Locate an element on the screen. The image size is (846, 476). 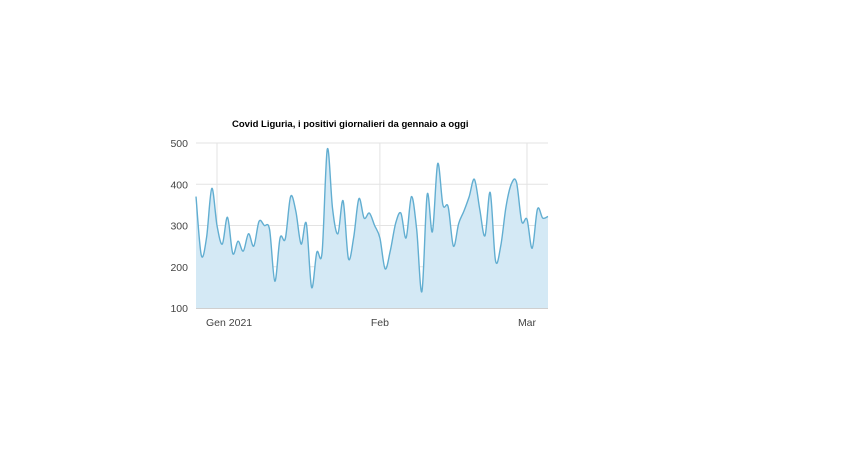
area-fill is located at coordinates (372, 228).